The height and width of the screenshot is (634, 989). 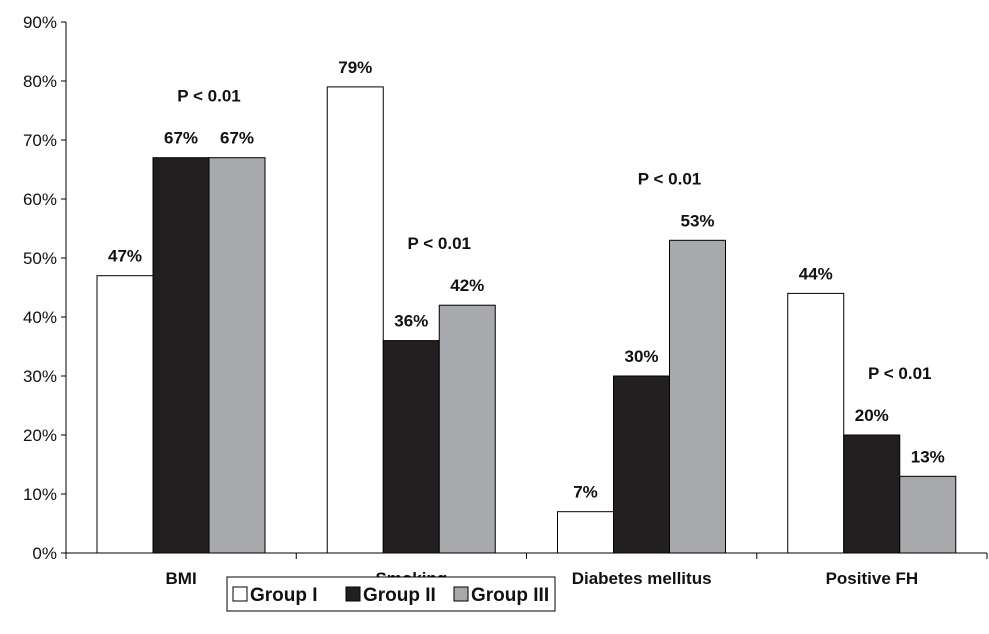 I want to click on data-label: 44%, so click(x=816, y=273).